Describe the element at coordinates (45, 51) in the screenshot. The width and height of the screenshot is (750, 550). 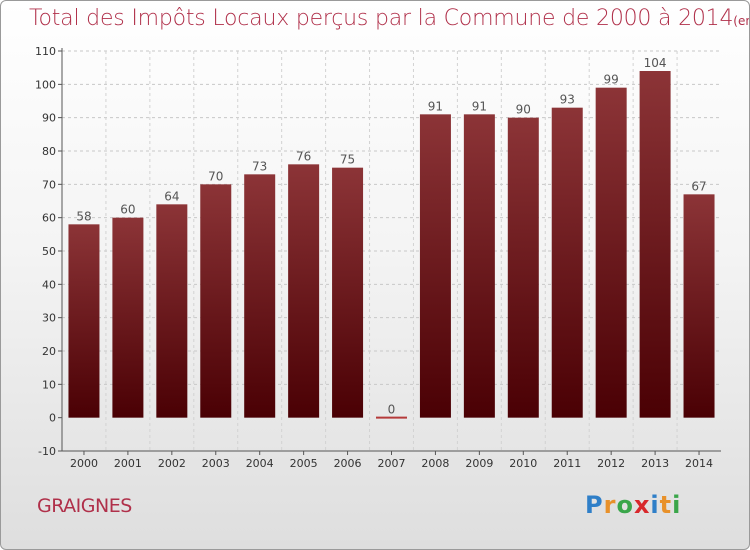
I see `y-tick-label: 110` at that location.